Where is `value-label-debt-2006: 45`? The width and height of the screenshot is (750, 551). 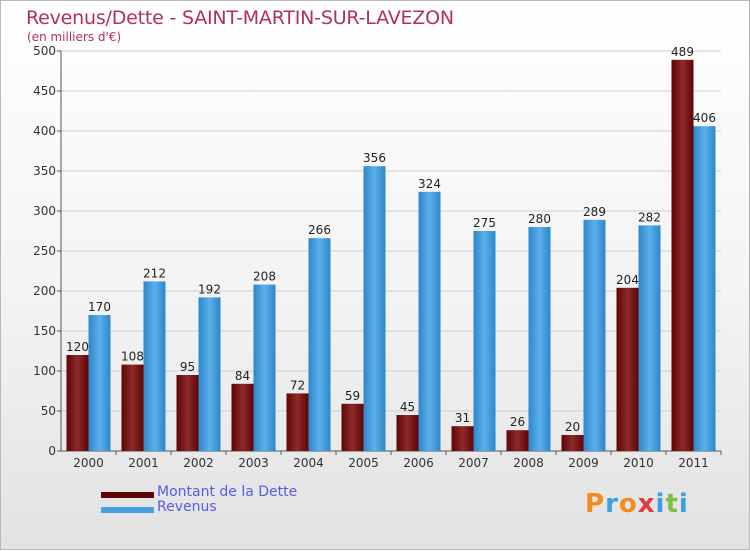
value-label-debt-2006: 45 is located at coordinates (407, 407).